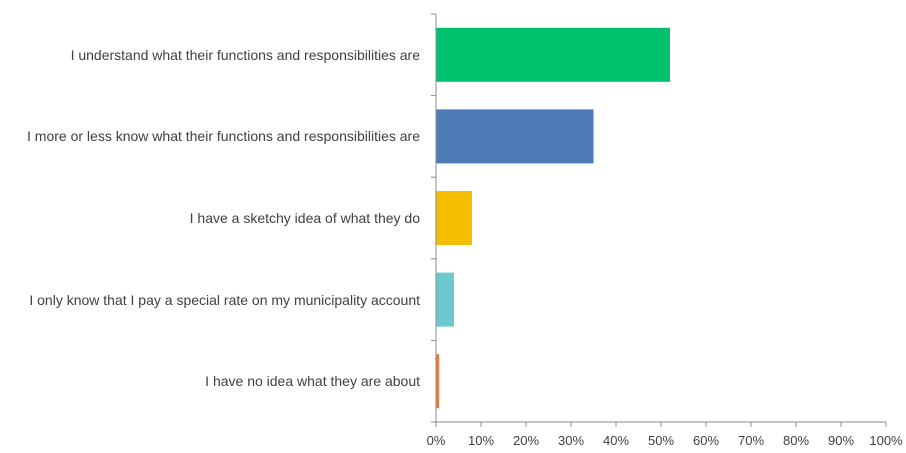 The height and width of the screenshot is (453, 906). I want to click on x-tick-label: 60%, so click(706, 440).